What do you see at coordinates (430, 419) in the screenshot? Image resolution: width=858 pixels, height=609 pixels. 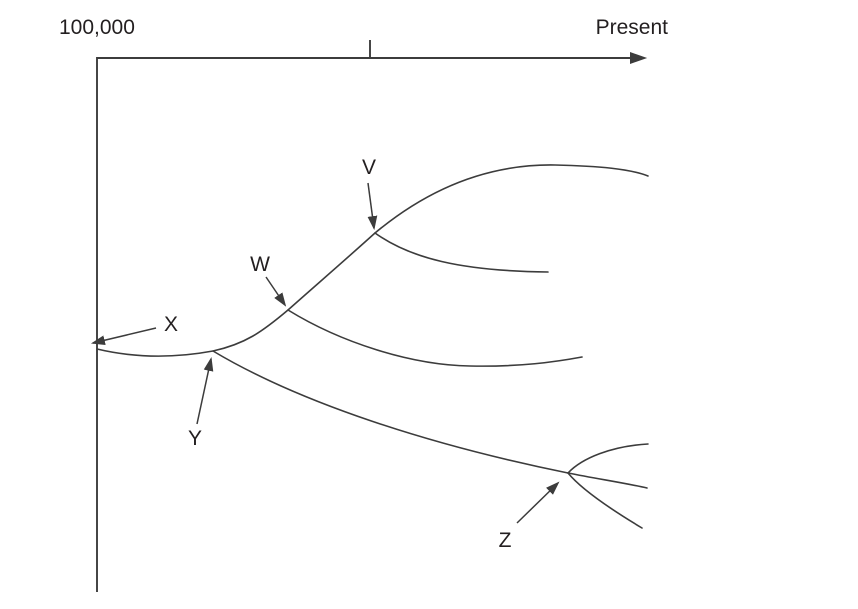 I see `lower-lineage-curve` at bounding box center [430, 419].